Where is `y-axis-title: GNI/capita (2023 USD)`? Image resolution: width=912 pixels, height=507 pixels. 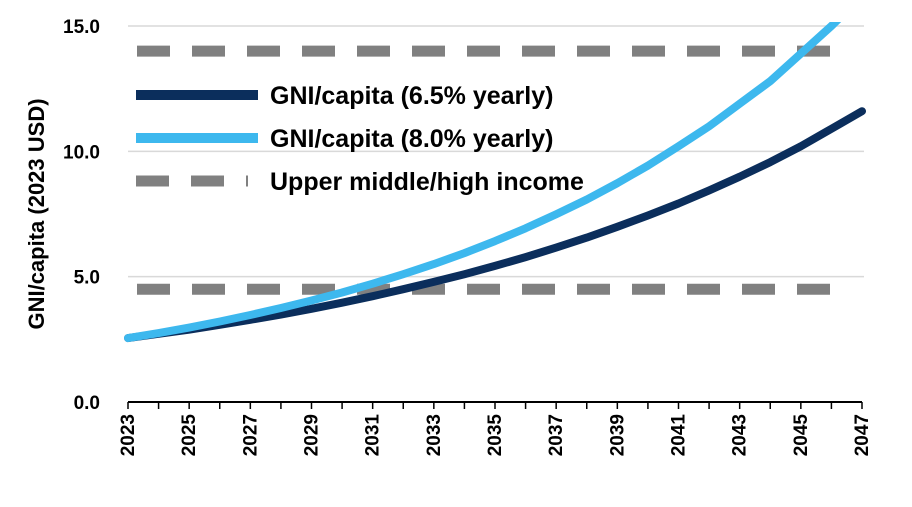
y-axis-title: GNI/capita (2023 USD) is located at coordinates (36, 213).